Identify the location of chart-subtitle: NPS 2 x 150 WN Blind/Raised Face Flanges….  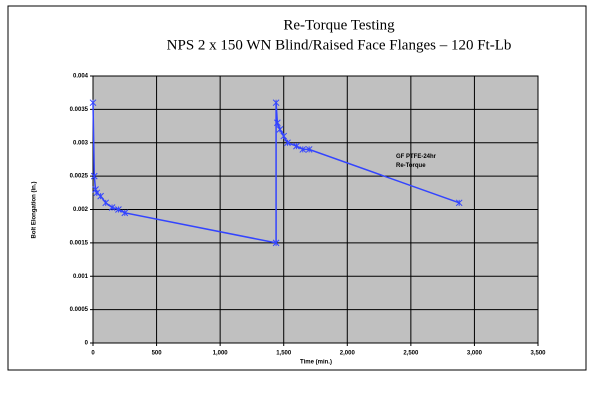
(339, 45).